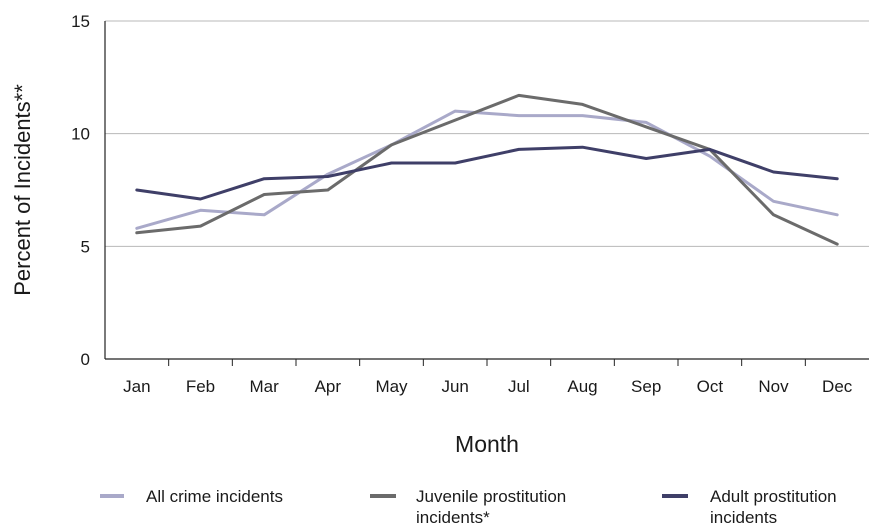 The height and width of the screenshot is (531, 869). I want to click on x-tick-label-apr: Apr, so click(328, 386).